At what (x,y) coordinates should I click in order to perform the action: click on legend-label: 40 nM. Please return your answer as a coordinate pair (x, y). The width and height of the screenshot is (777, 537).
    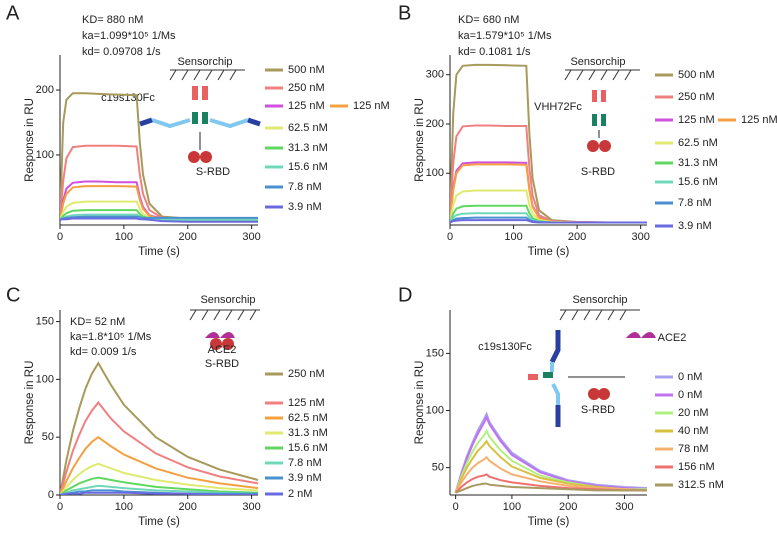
    Looking at the image, I should click on (693, 431).